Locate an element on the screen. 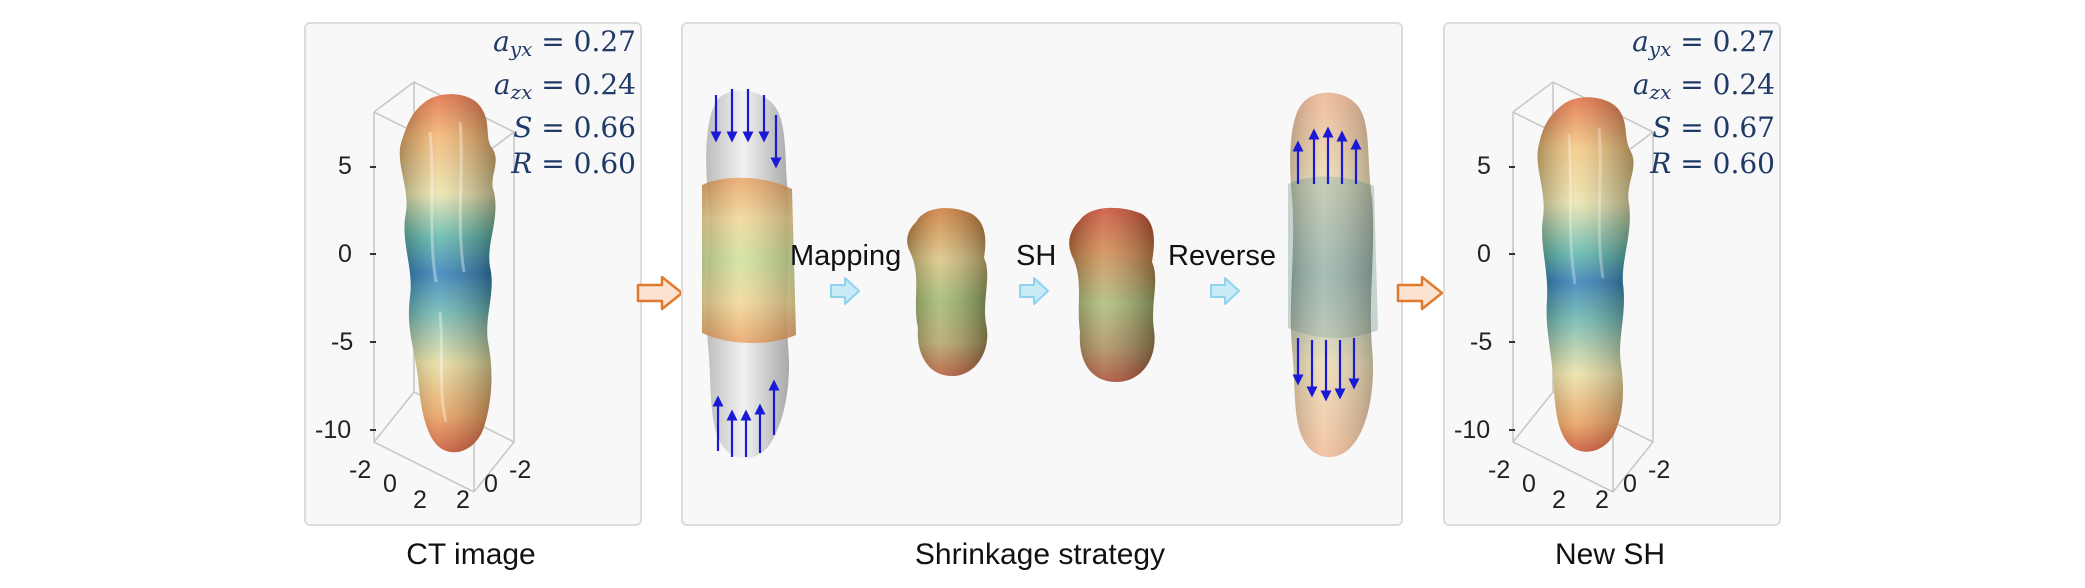 Image resolution: width=2085 pixels, height=588 pixels. newsh-s-value: 0.67 is located at coordinates (1743, 127).